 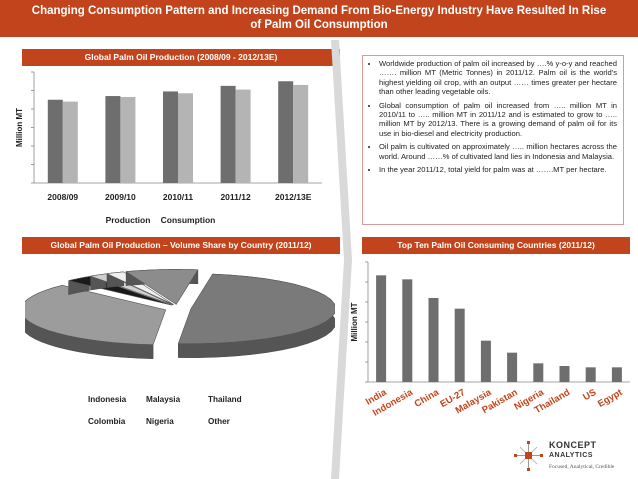 I want to click on legend-label: Indonesia, so click(x=107, y=399).